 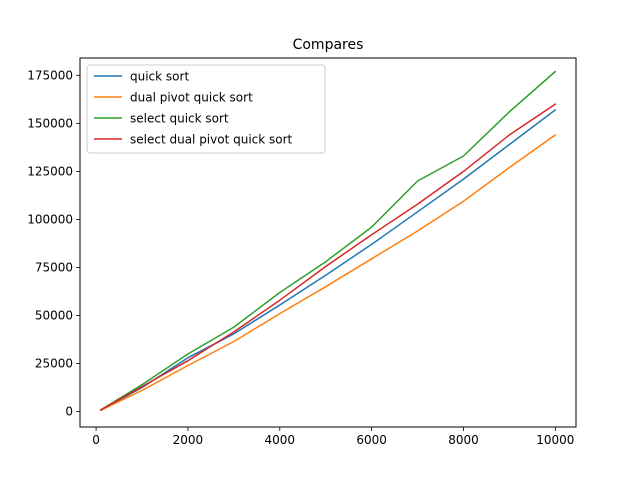 I want to click on x-axis: 0 2000 4000 6000 8000 10000, so click(x=333, y=437).